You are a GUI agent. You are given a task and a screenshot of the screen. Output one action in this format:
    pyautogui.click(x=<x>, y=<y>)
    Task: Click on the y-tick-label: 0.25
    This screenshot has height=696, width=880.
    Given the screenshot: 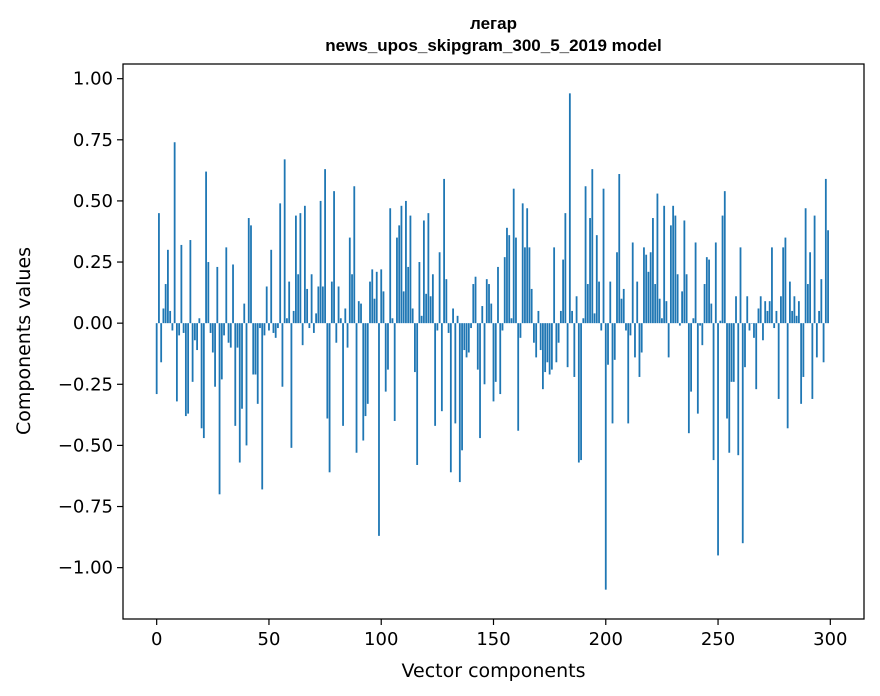 What is the action you would take?
    pyautogui.click(x=93, y=262)
    